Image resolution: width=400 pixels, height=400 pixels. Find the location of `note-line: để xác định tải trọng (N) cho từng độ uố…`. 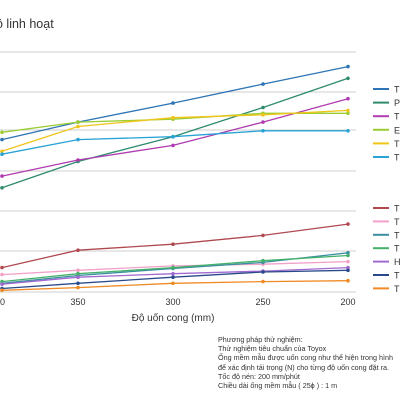

note-line: để xác định tải trọng (N) cho từng độ uố… is located at coordinates (304, 367).